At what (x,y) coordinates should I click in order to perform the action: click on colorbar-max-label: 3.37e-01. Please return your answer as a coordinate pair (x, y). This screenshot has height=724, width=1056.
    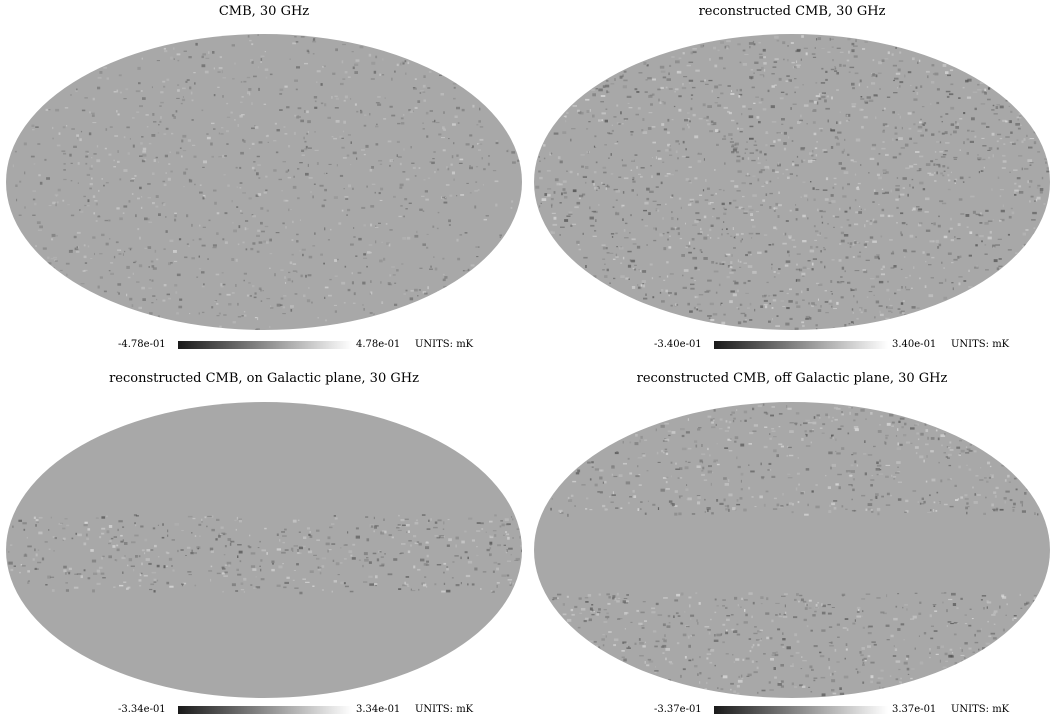
    Looking at the image, I should click on (914, 709).